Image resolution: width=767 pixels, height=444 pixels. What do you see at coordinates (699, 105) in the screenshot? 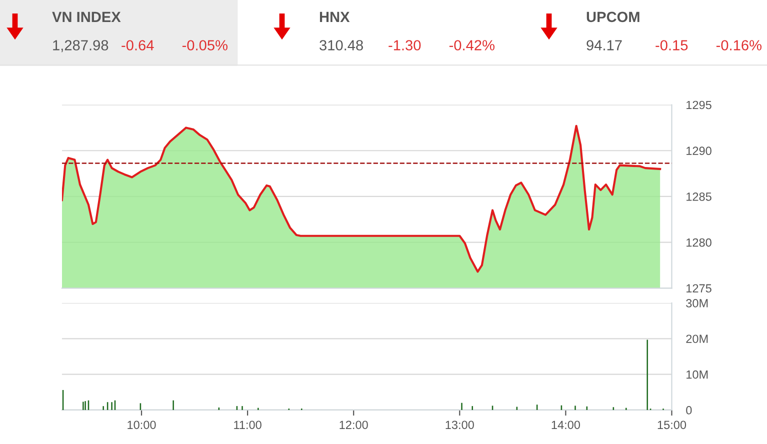
I see `y-tick-label: 1295` at bounding box center [699, 105].